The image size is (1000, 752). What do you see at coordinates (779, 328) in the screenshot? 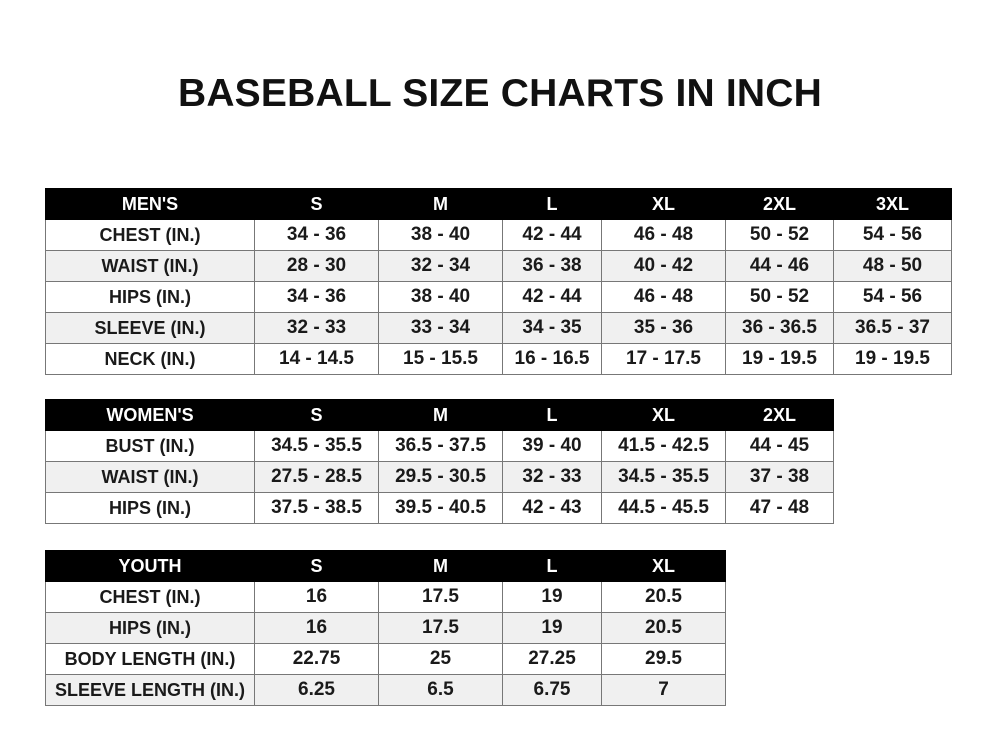
I see `size-value: 36 - 36.5` at bounding box center [779, 328].